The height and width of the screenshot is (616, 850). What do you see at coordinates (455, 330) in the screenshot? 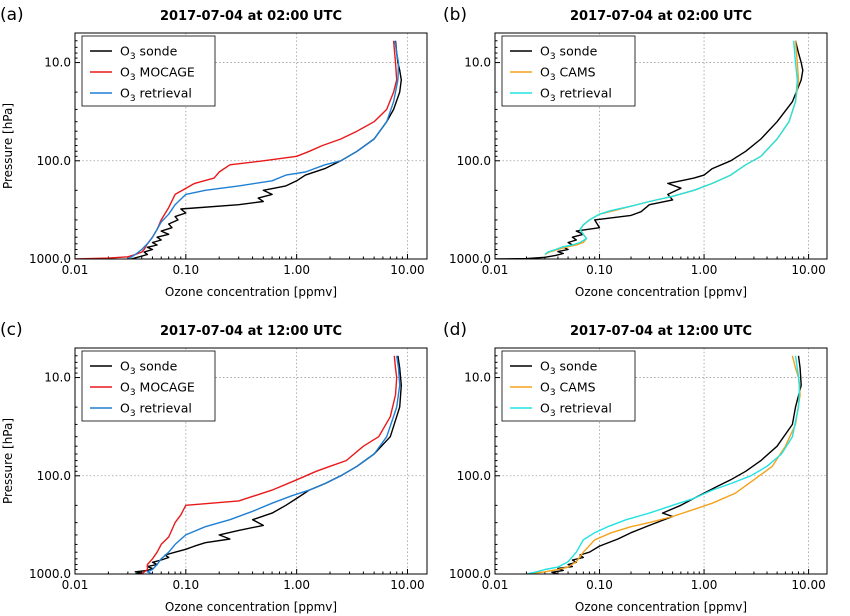
I see `panel-label: (d)` at bounding box center [455, 330].